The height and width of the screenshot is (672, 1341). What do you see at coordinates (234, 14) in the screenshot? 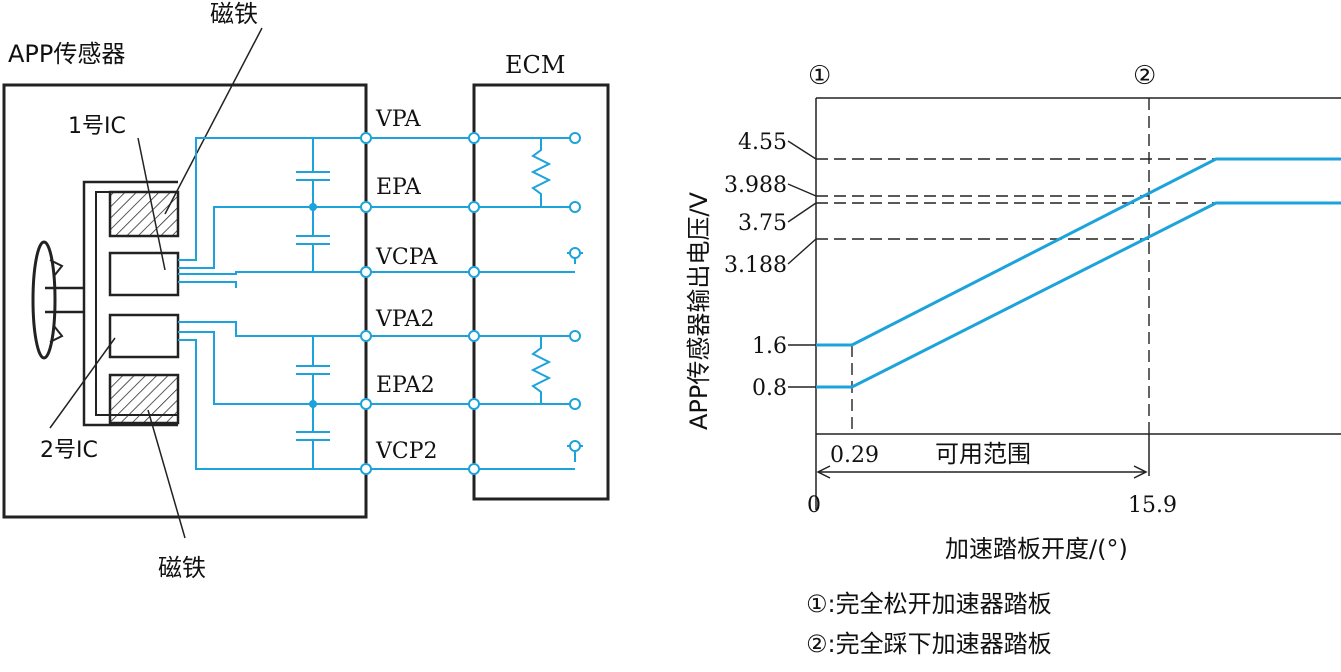
I see `magnet-top-label: 磁铁` at bounding box center [234, 14].